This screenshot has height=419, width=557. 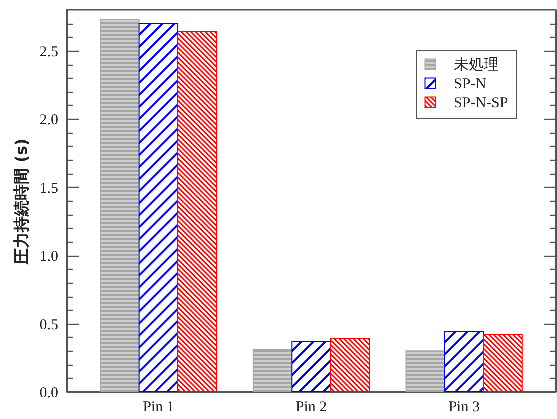 What do you see at coordinates (21, 202) in the screenshot?
I see `y-axis-title: 圧力持続時間 (s)` at bounding box center [21, 202].